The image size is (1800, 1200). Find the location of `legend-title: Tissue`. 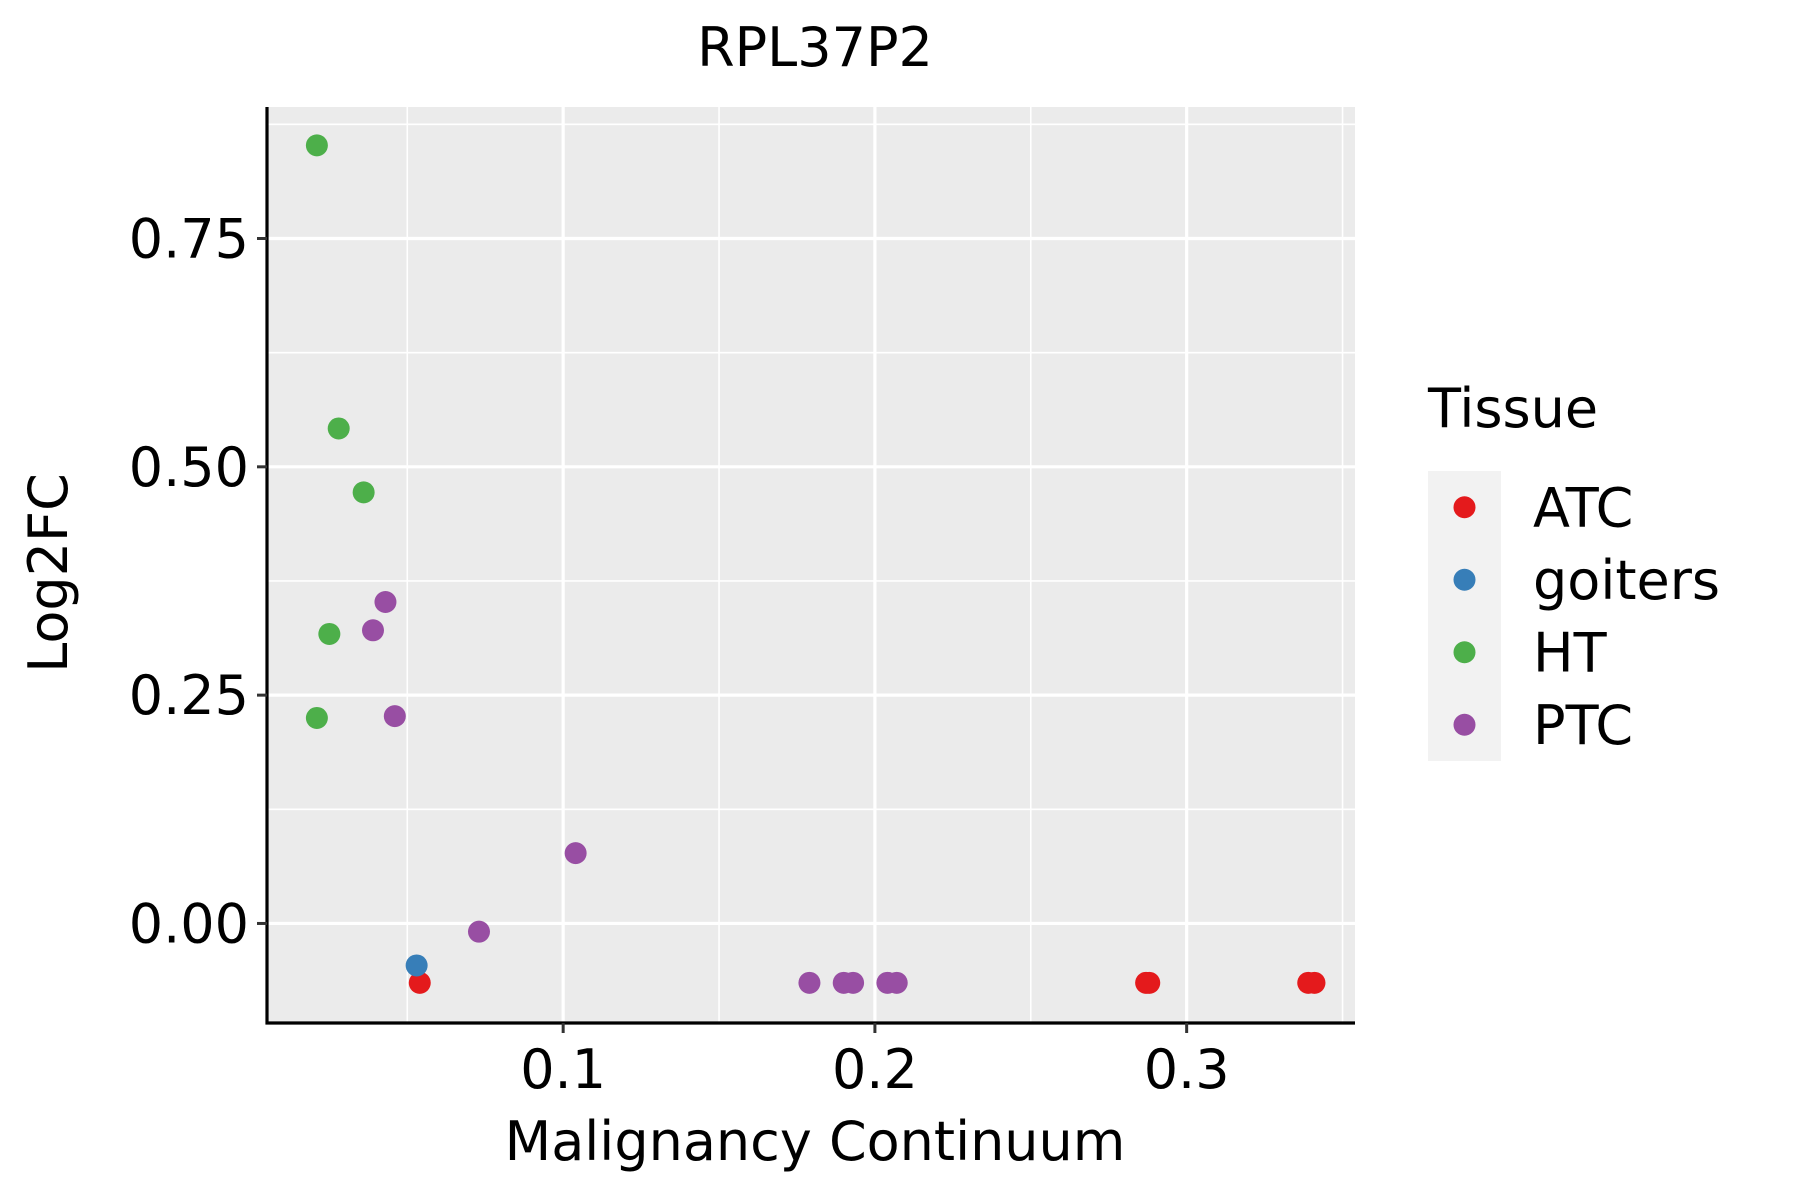

legend-title: Tissue is located at coordinates (1512, 408).